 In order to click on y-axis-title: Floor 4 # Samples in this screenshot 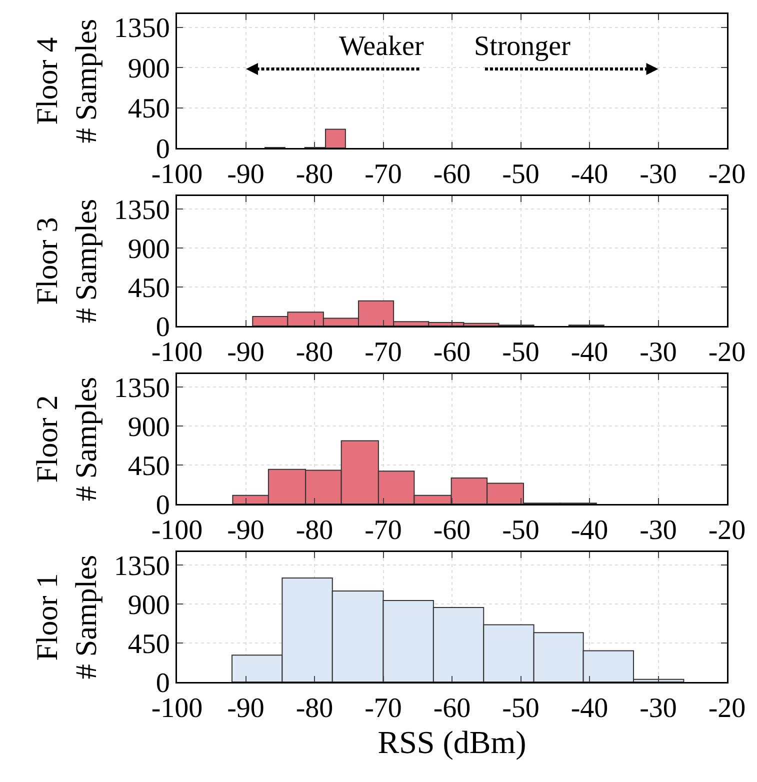, I will do `click(67, 81)`.